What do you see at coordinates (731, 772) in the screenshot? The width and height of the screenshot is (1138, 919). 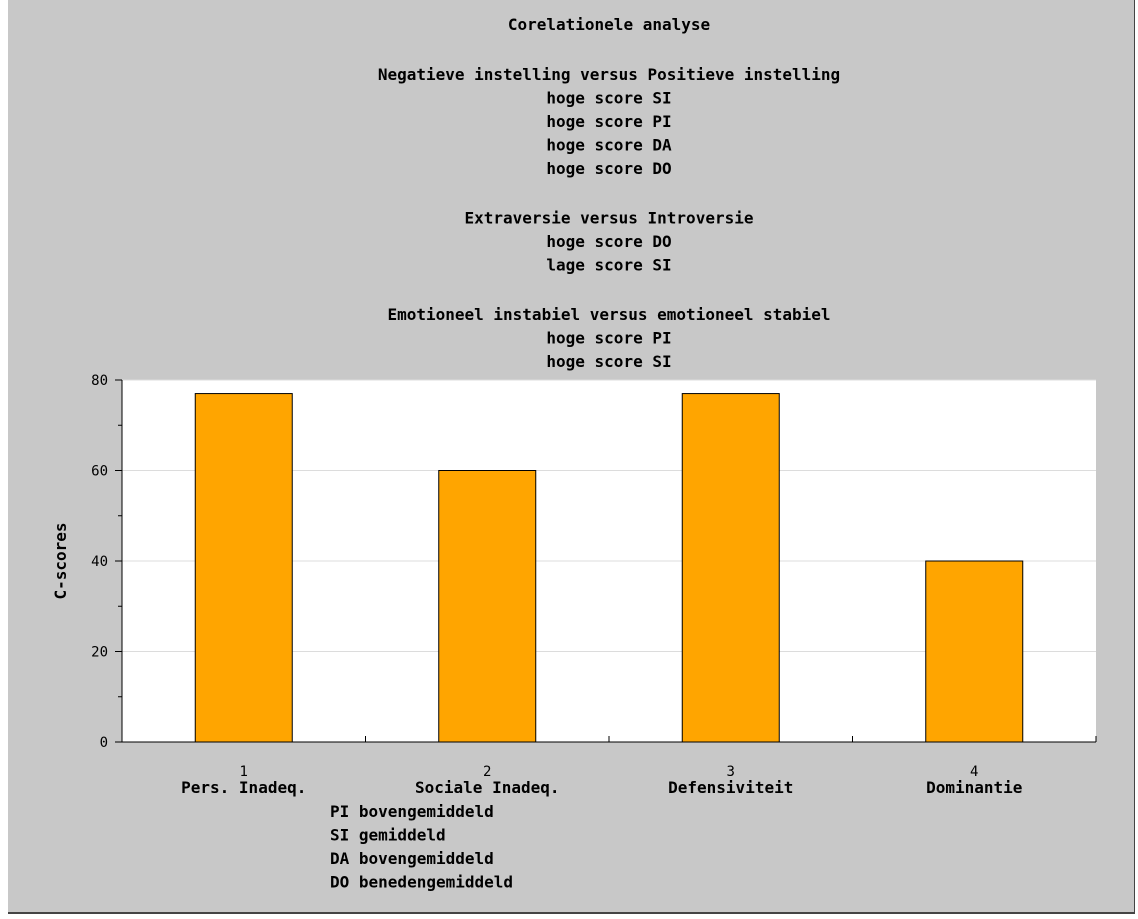 I see `x-tick-number: 3` at bounding box center [731, 772].